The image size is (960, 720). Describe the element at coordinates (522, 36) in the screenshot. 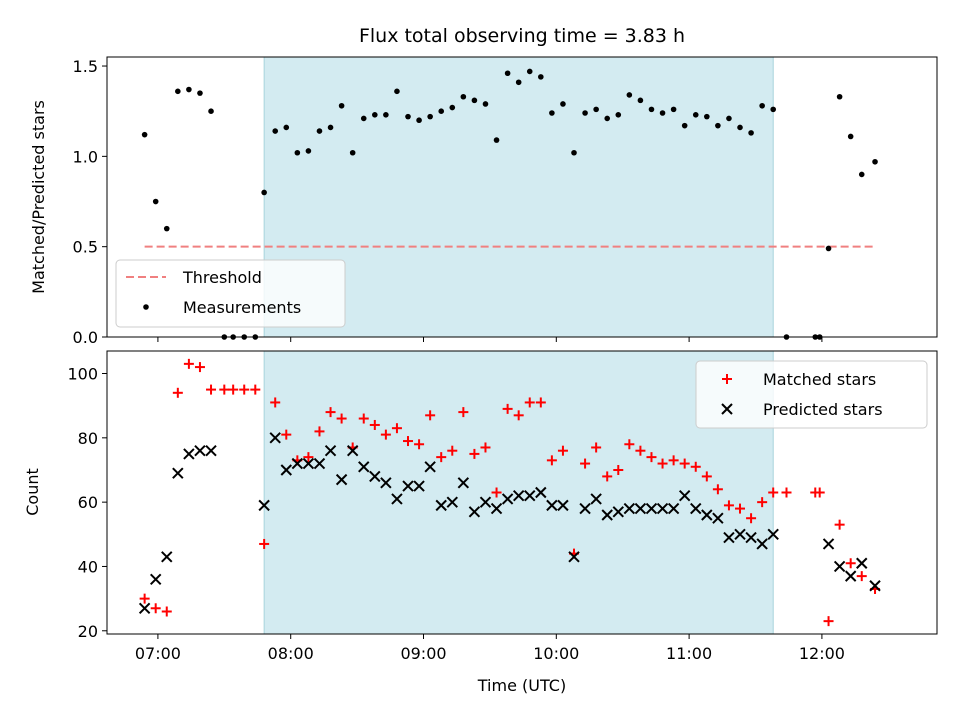

I see `chart-title: Flux total observing time = 3.83 h` at that location.